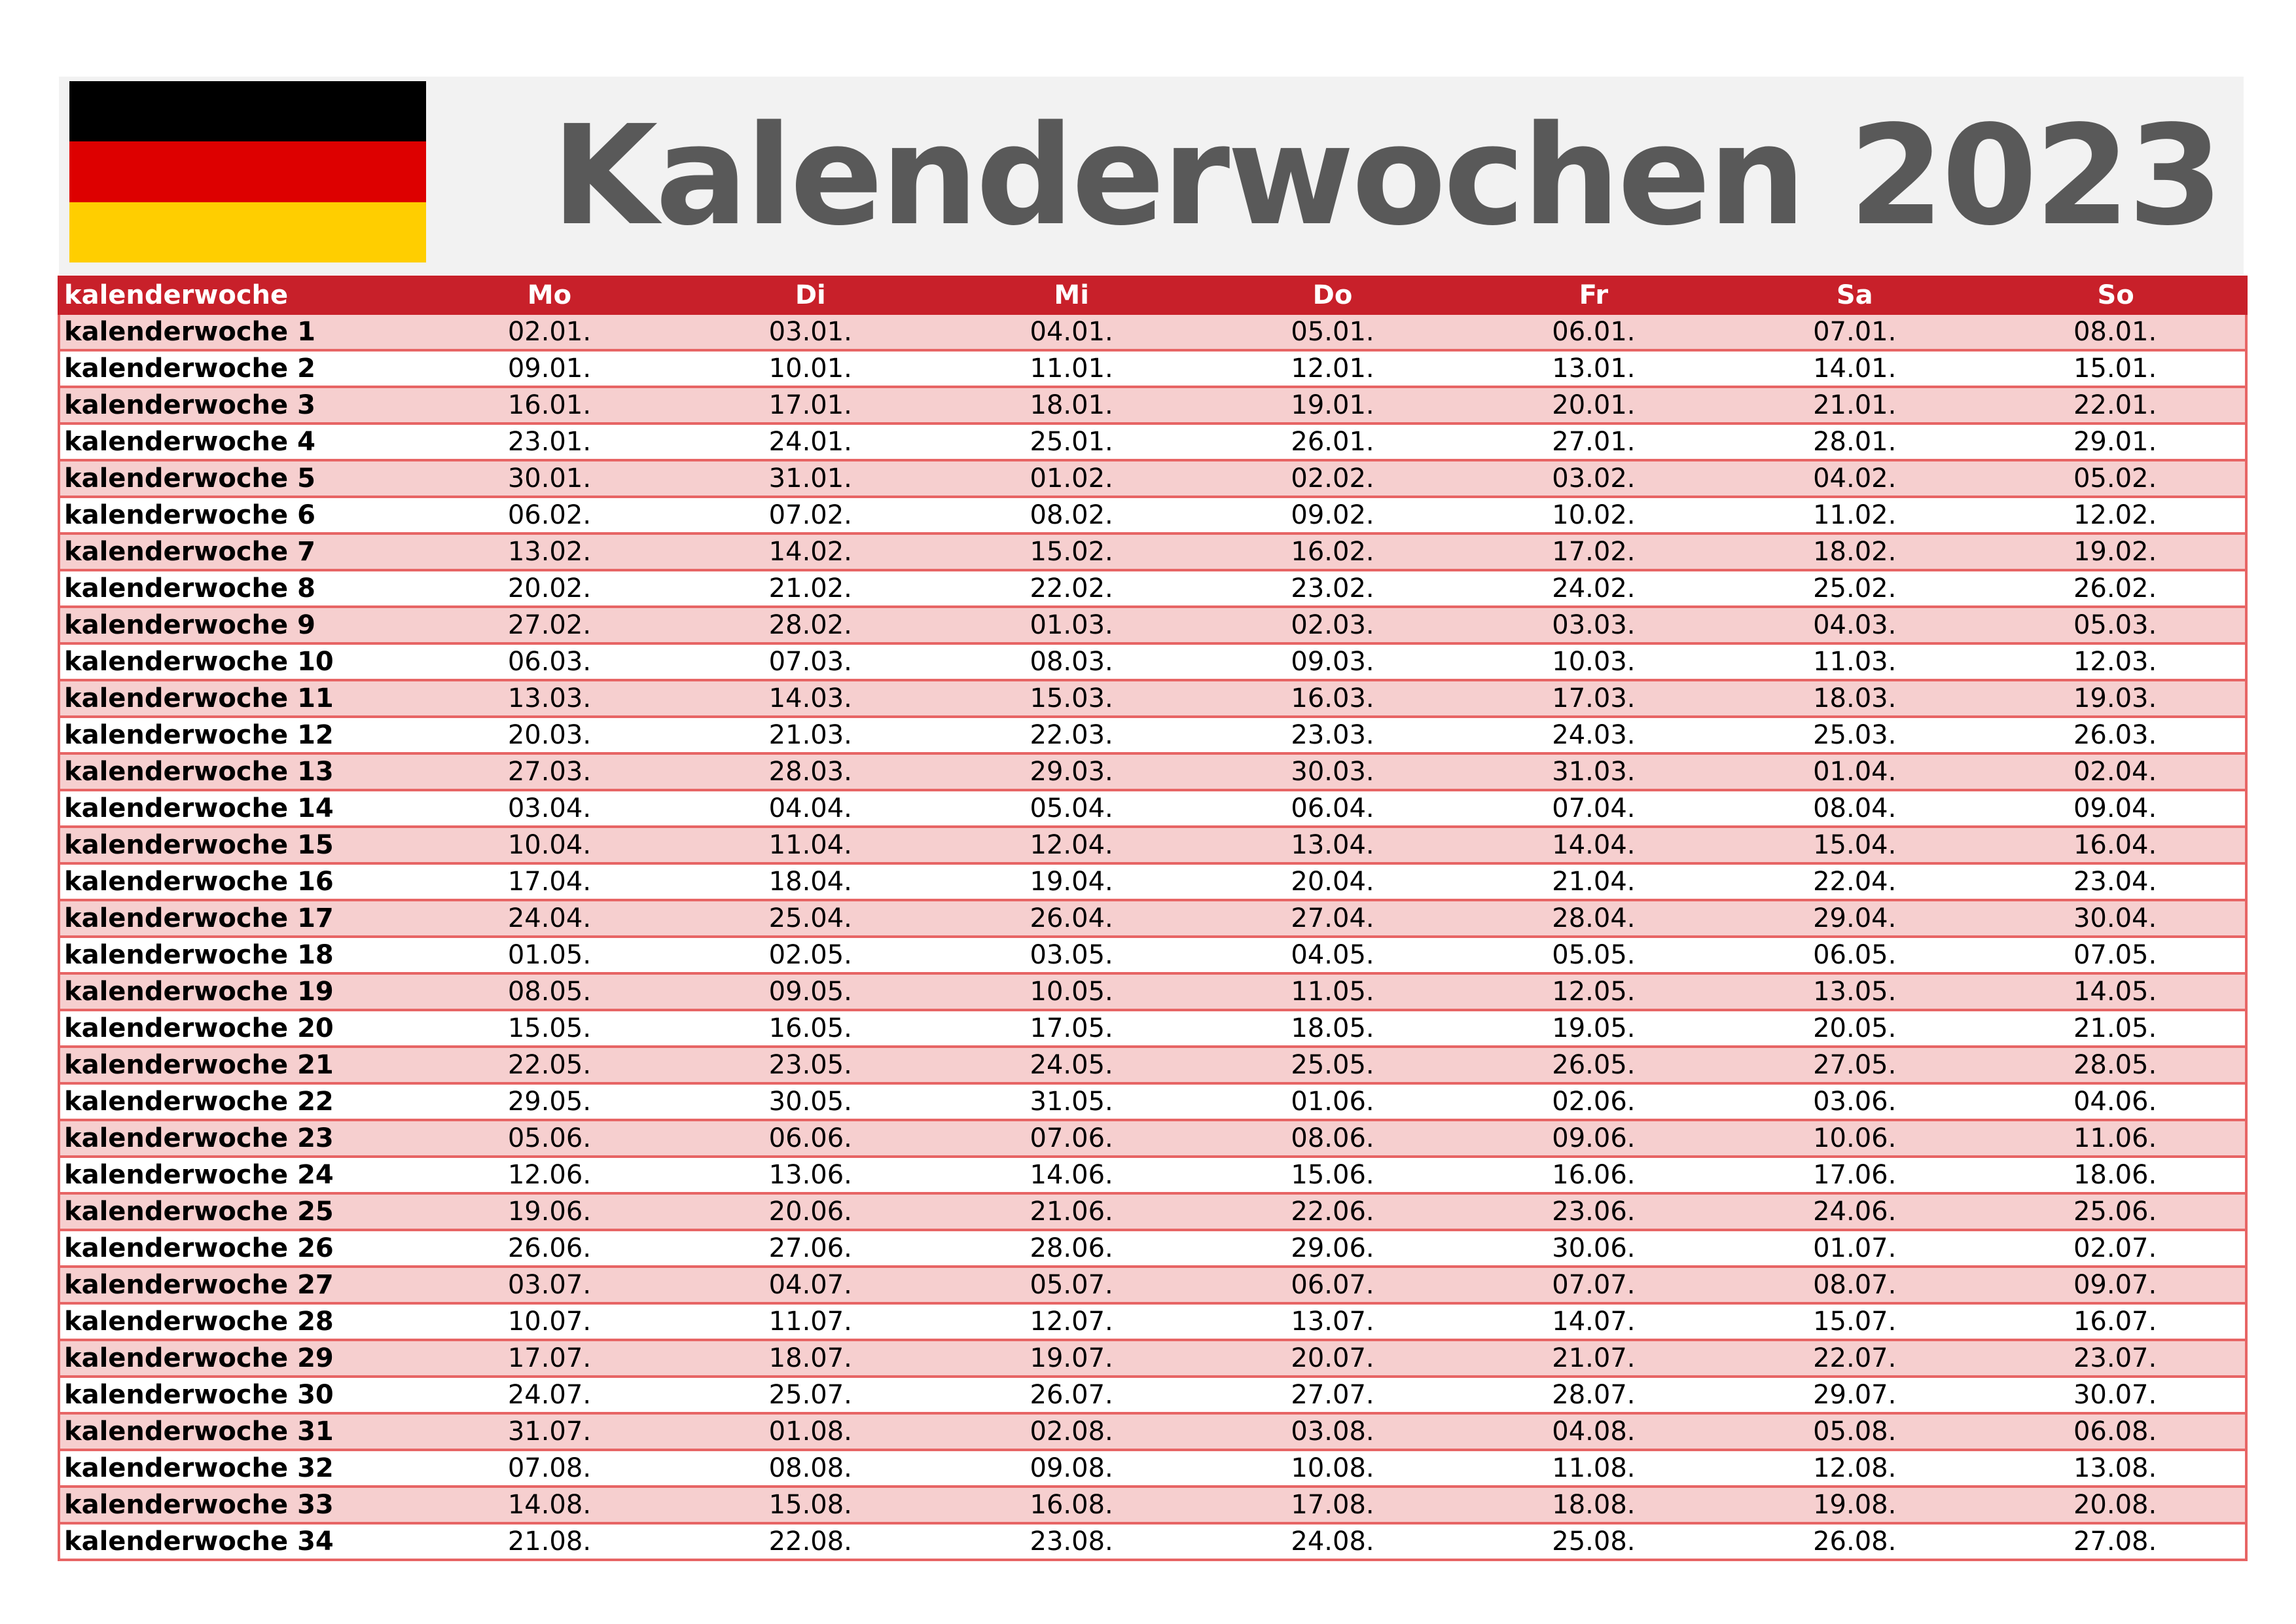  Describe the element at coordinates (1594, 1138) in the screenshot. I see `date-cell: 09.06.` at that location.